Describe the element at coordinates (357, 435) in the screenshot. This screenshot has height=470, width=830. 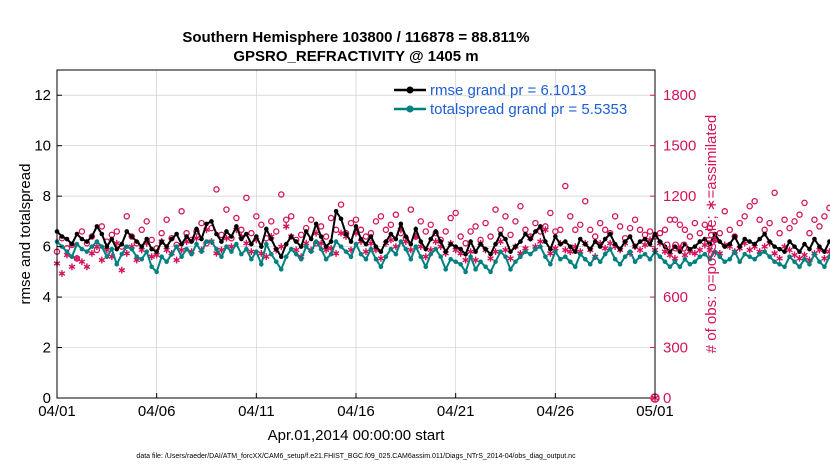
I see `x-axis-label: Apr.01,2014 00:00:00 start` at that location.